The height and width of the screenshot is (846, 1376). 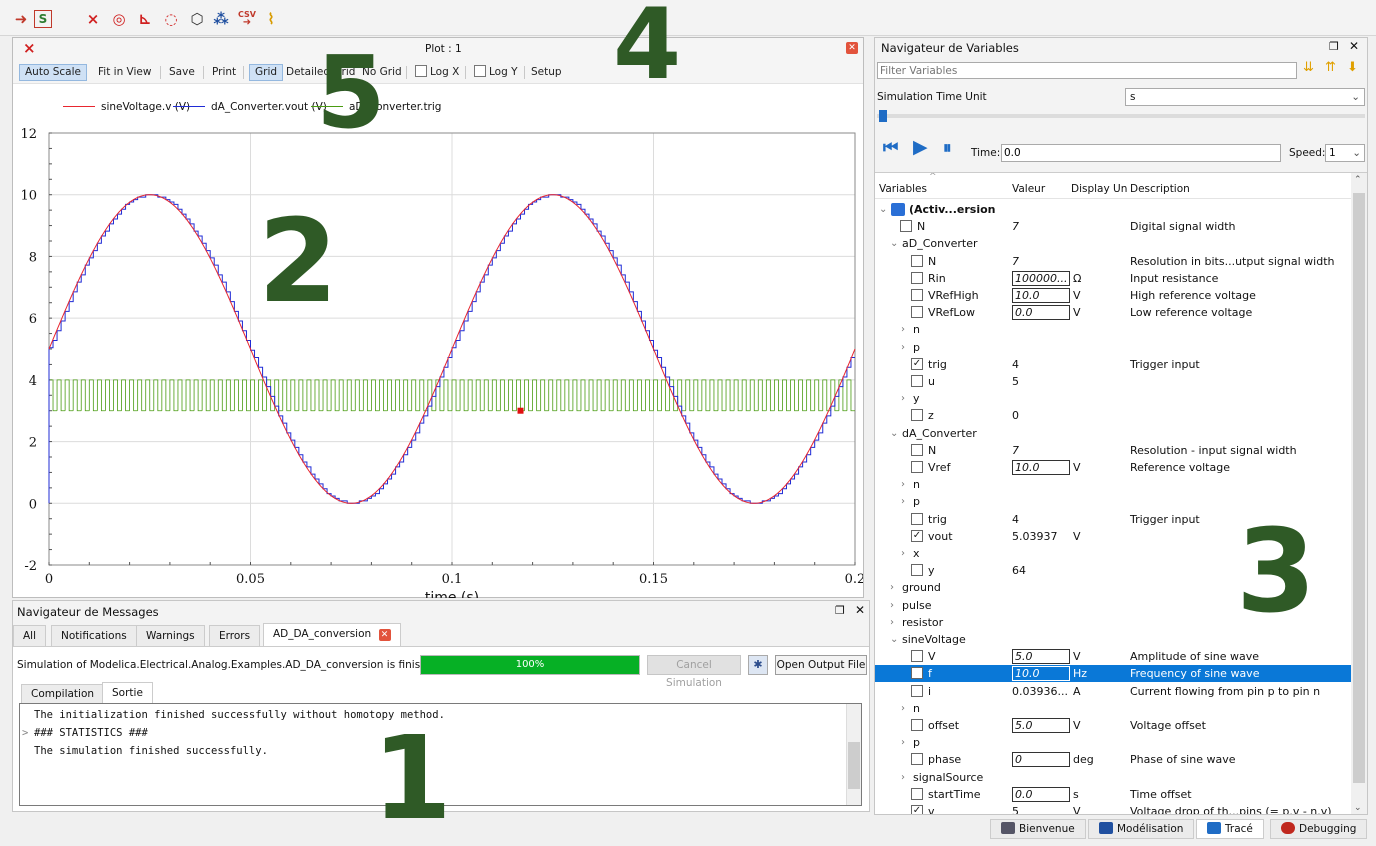 What do you see at coordinates (1087, 70) in the screenshot?
I see `filter-variables-input` at bounding box center [1087, 70].